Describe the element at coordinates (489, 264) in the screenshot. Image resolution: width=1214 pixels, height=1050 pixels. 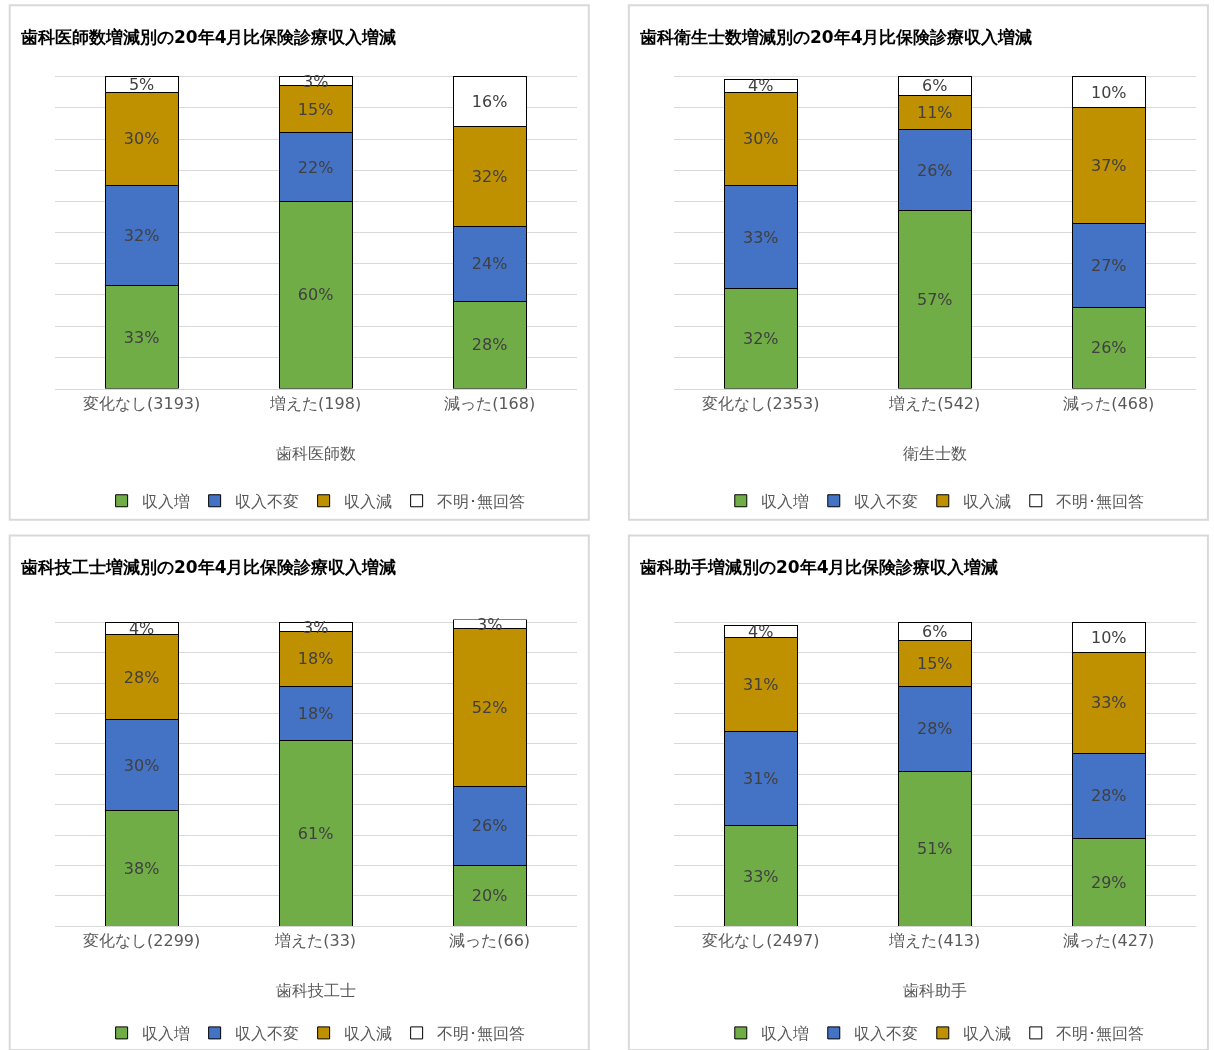
I see `data-label: 24%` at that location.